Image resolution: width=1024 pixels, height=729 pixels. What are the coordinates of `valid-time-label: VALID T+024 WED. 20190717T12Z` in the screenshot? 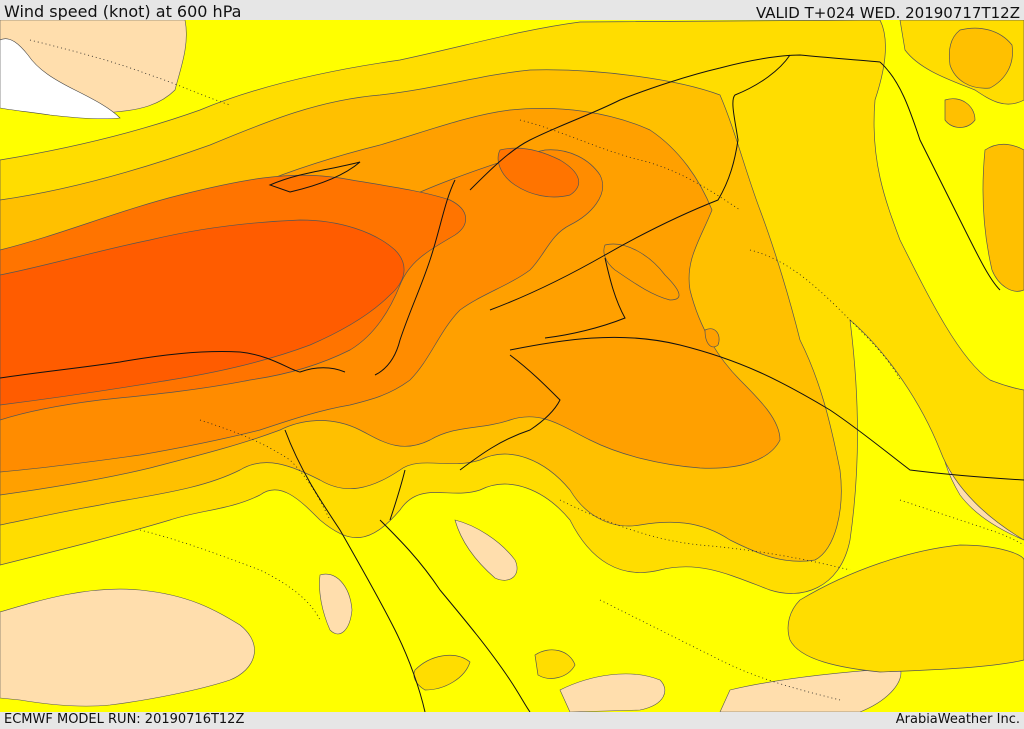 It's located at (887, 13).